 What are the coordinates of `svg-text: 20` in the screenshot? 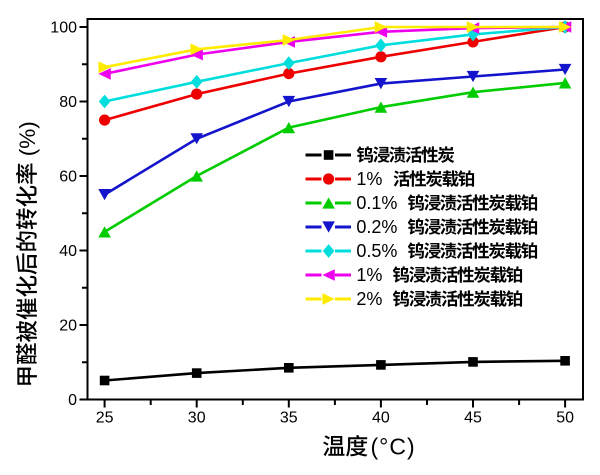 It's located at (68, 325).